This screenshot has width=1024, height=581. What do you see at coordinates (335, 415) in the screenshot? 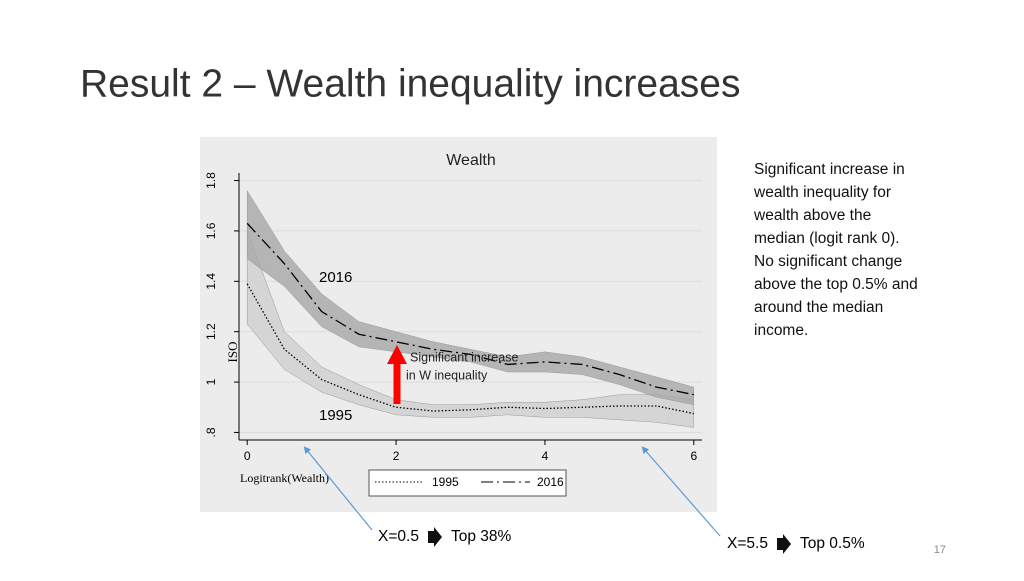
I see `annotation: 1995` at bounding box center [335, 415].